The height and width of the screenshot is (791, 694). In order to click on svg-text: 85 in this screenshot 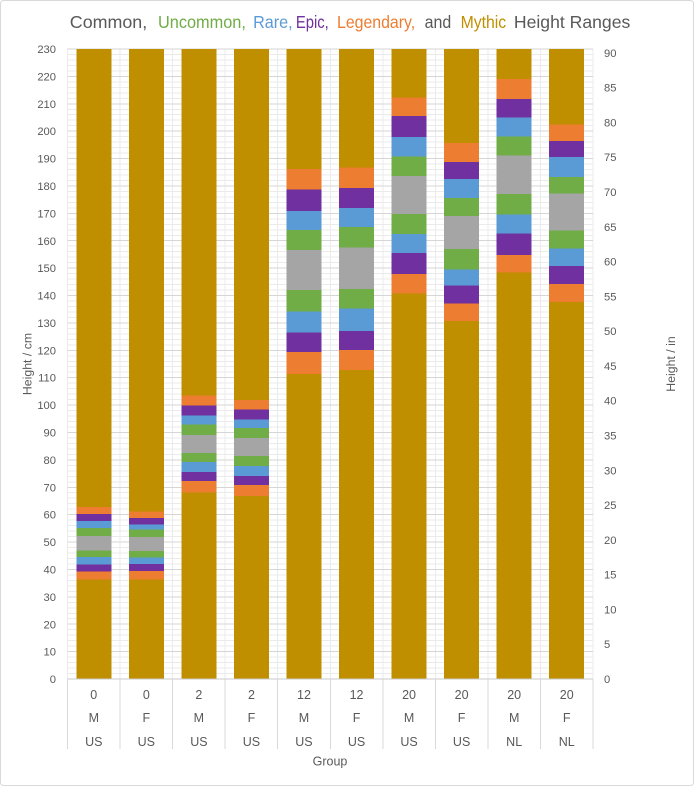, I will do `click(610, 89)`.